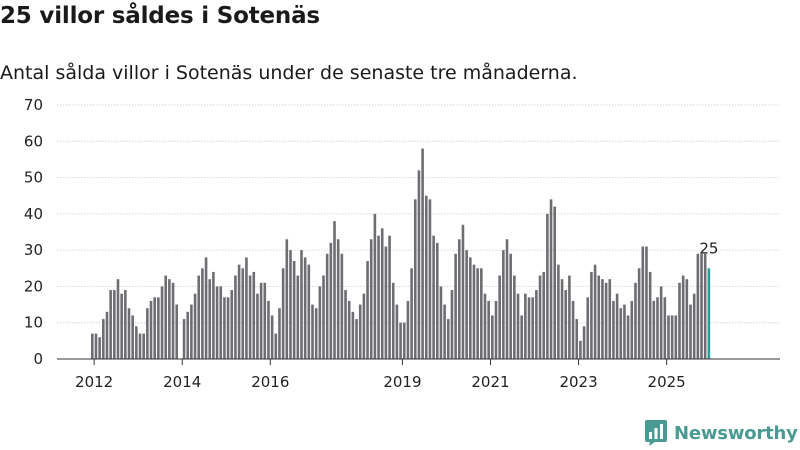 This screenshot has width=800, height=450. What do you see at coordinates (33, 286) in the screenshot?
I see `y-tick-label: 20` at bounding box center [33, 286].